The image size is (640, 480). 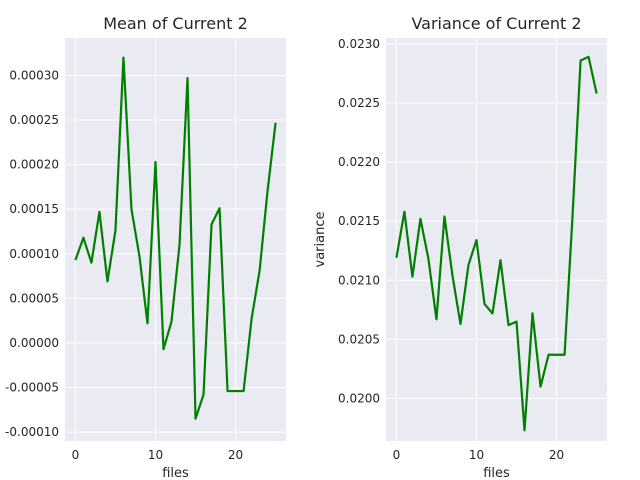 I want to click on mean-x-tick-label: 10, so click(x=155, y=455).